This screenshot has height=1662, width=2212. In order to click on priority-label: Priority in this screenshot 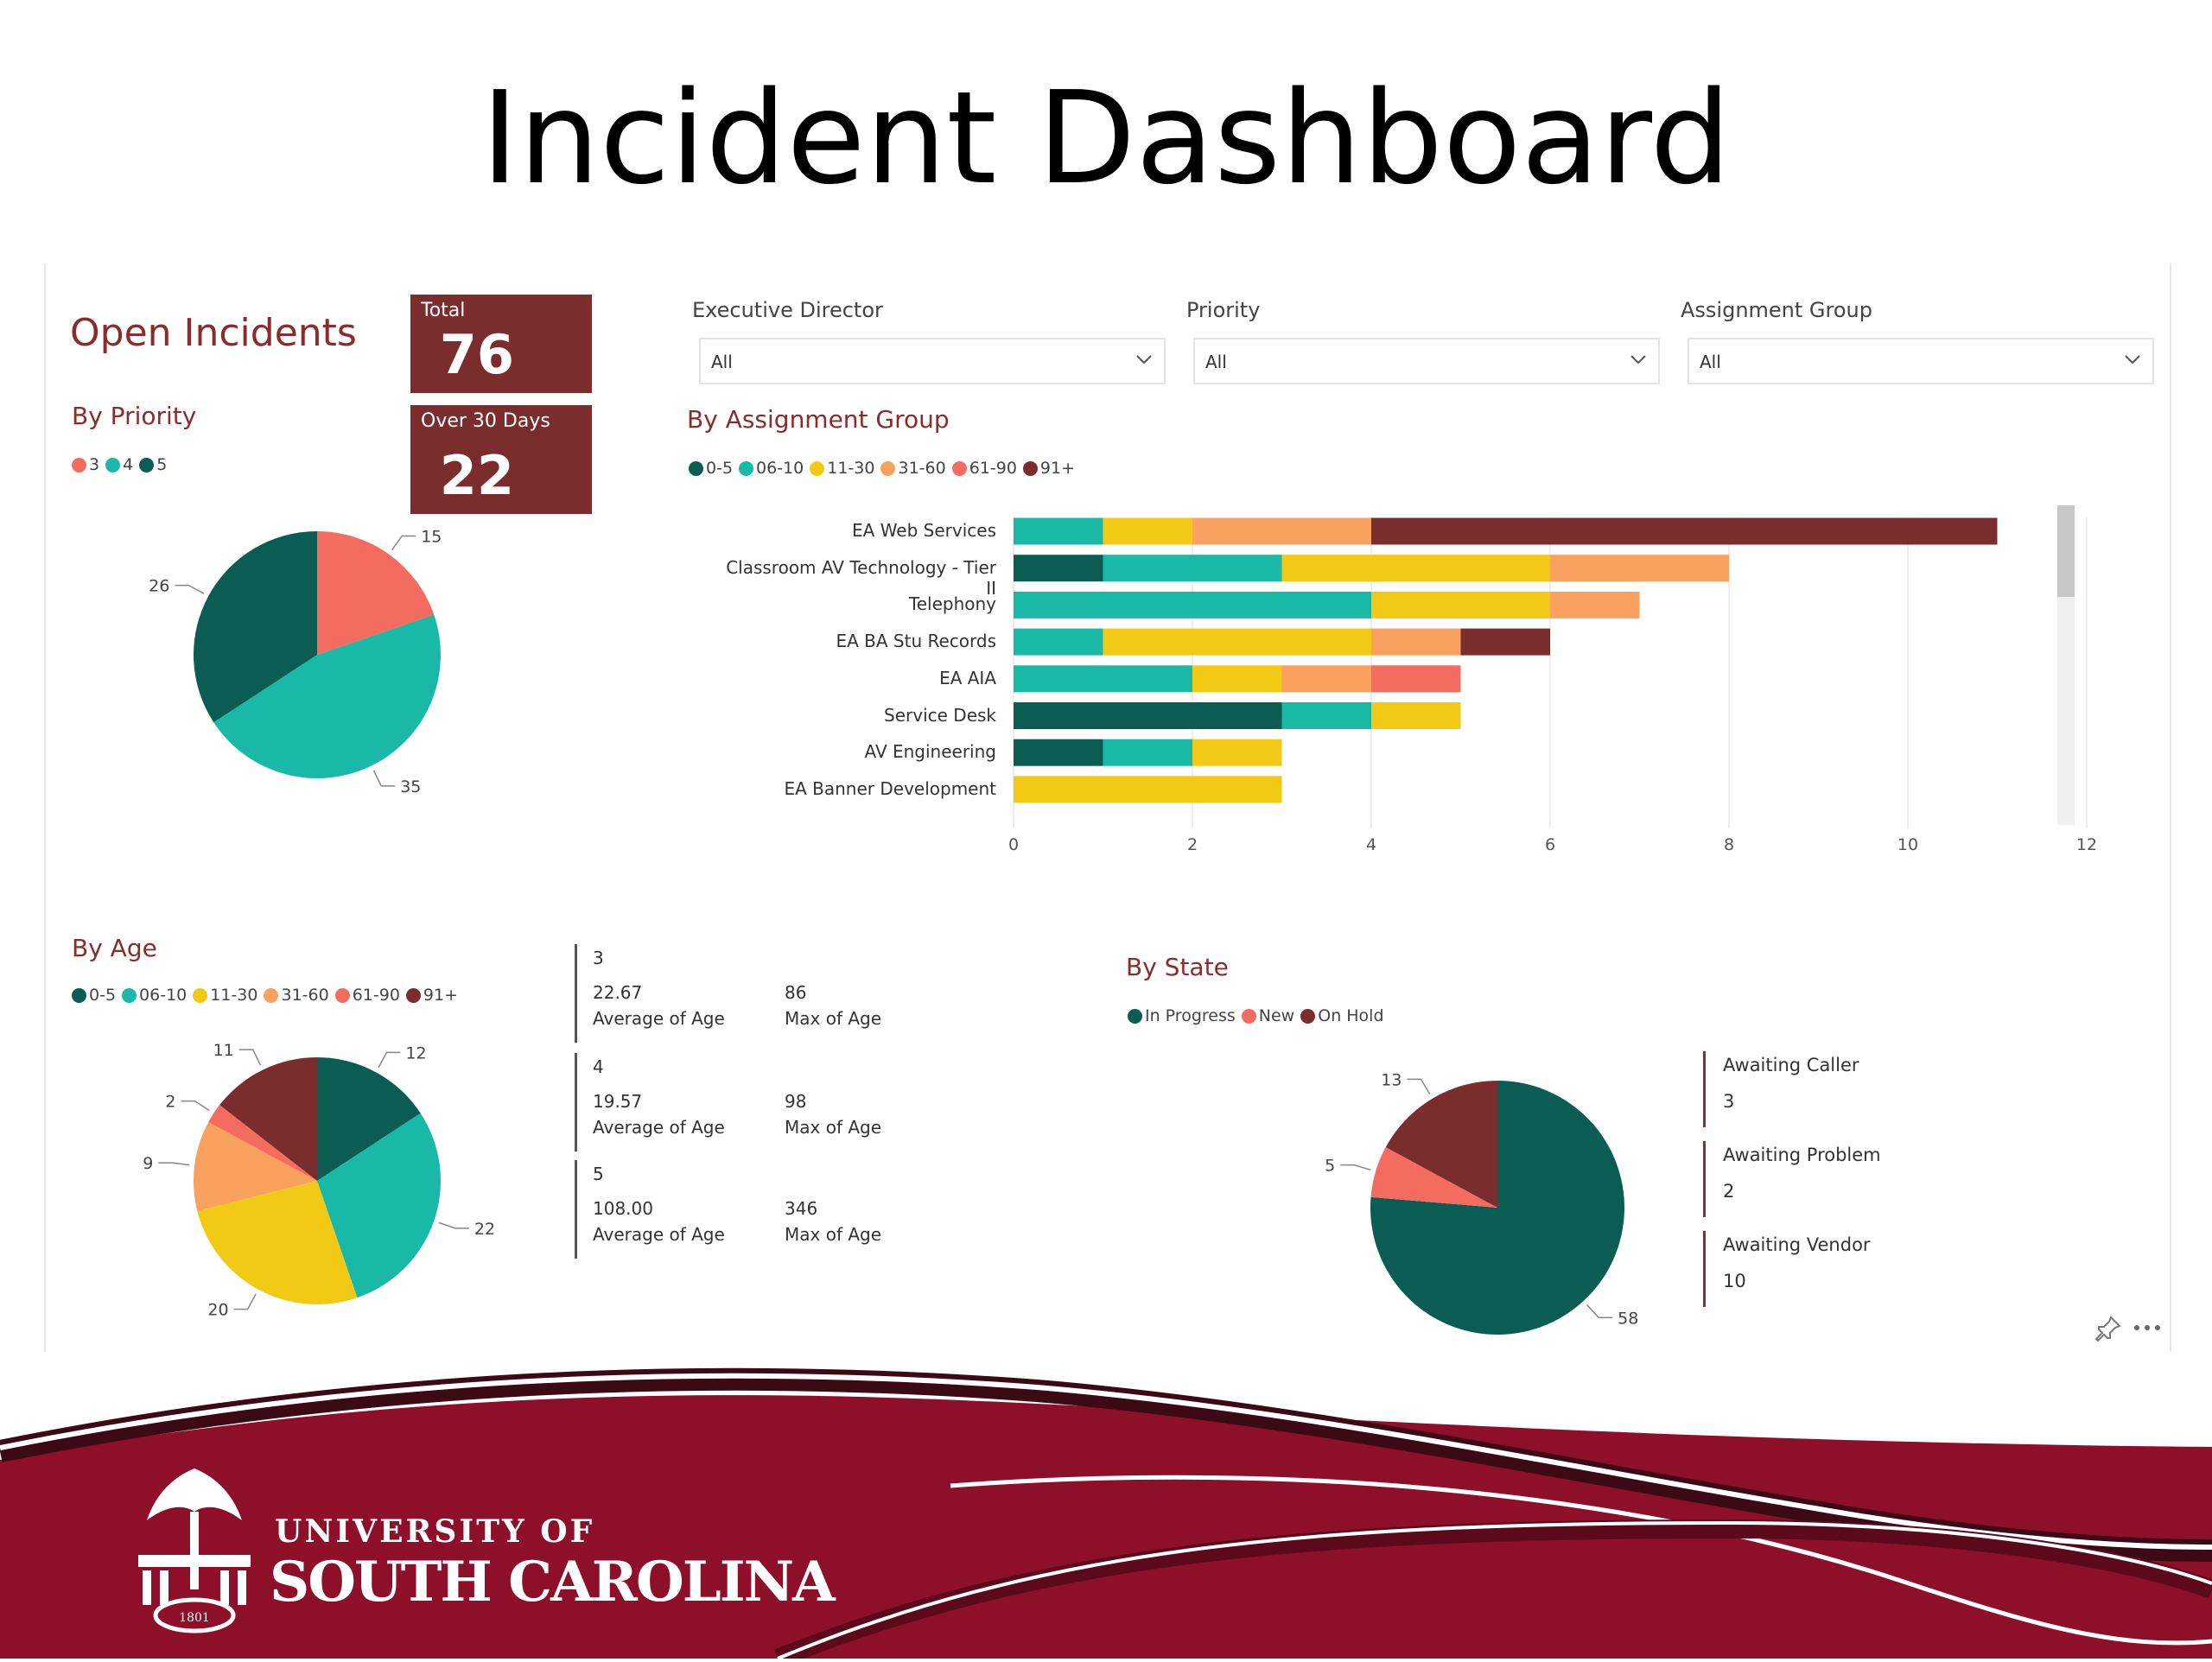, I will do `click(1223, 310)`.